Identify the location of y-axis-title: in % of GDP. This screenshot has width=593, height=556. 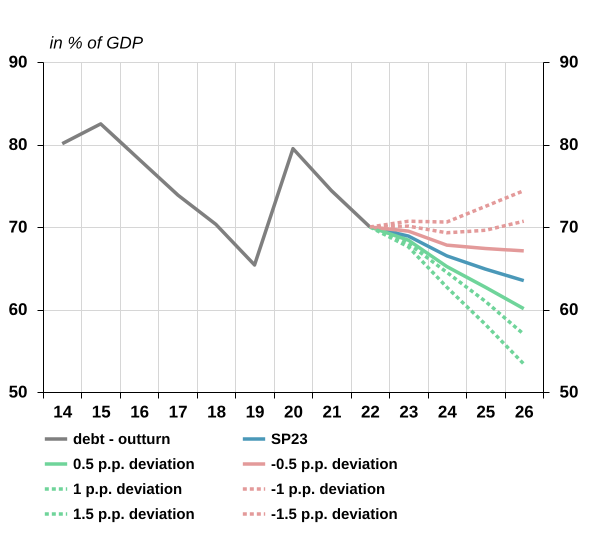
(97, 43).